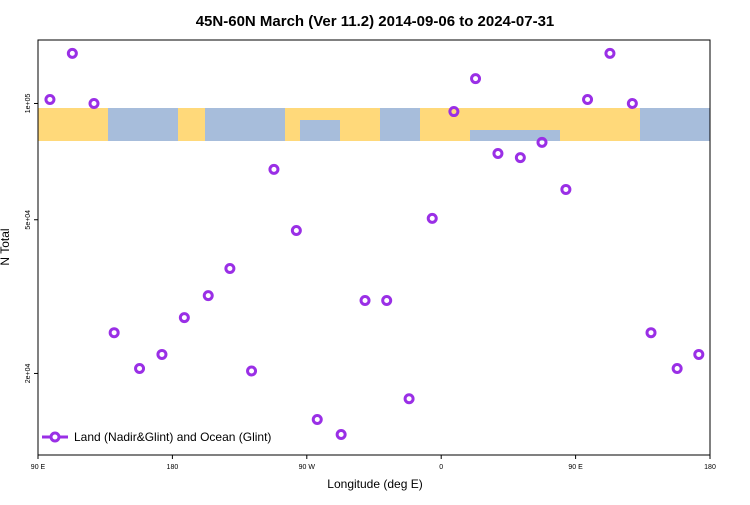 This screenshot has width=750, height=505. What do you see at coordinates (28, 374) in the screenshot?
I see `y-tick-label: 2e+04` at bounding box center [28, 374].